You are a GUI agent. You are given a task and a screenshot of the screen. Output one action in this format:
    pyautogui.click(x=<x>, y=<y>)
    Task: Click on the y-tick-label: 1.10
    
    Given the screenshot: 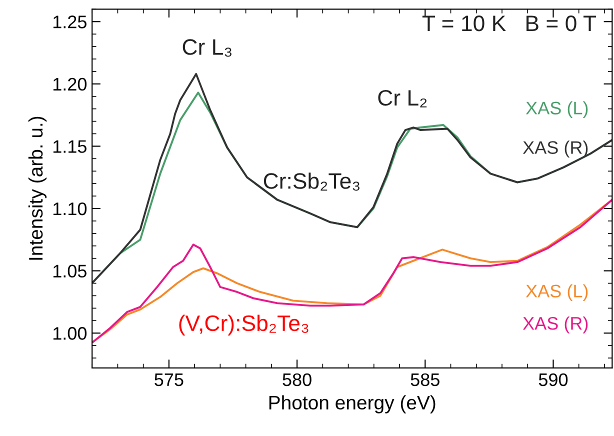 What is the action you would take?
    pyautogui.click(x=70, y=209)
    